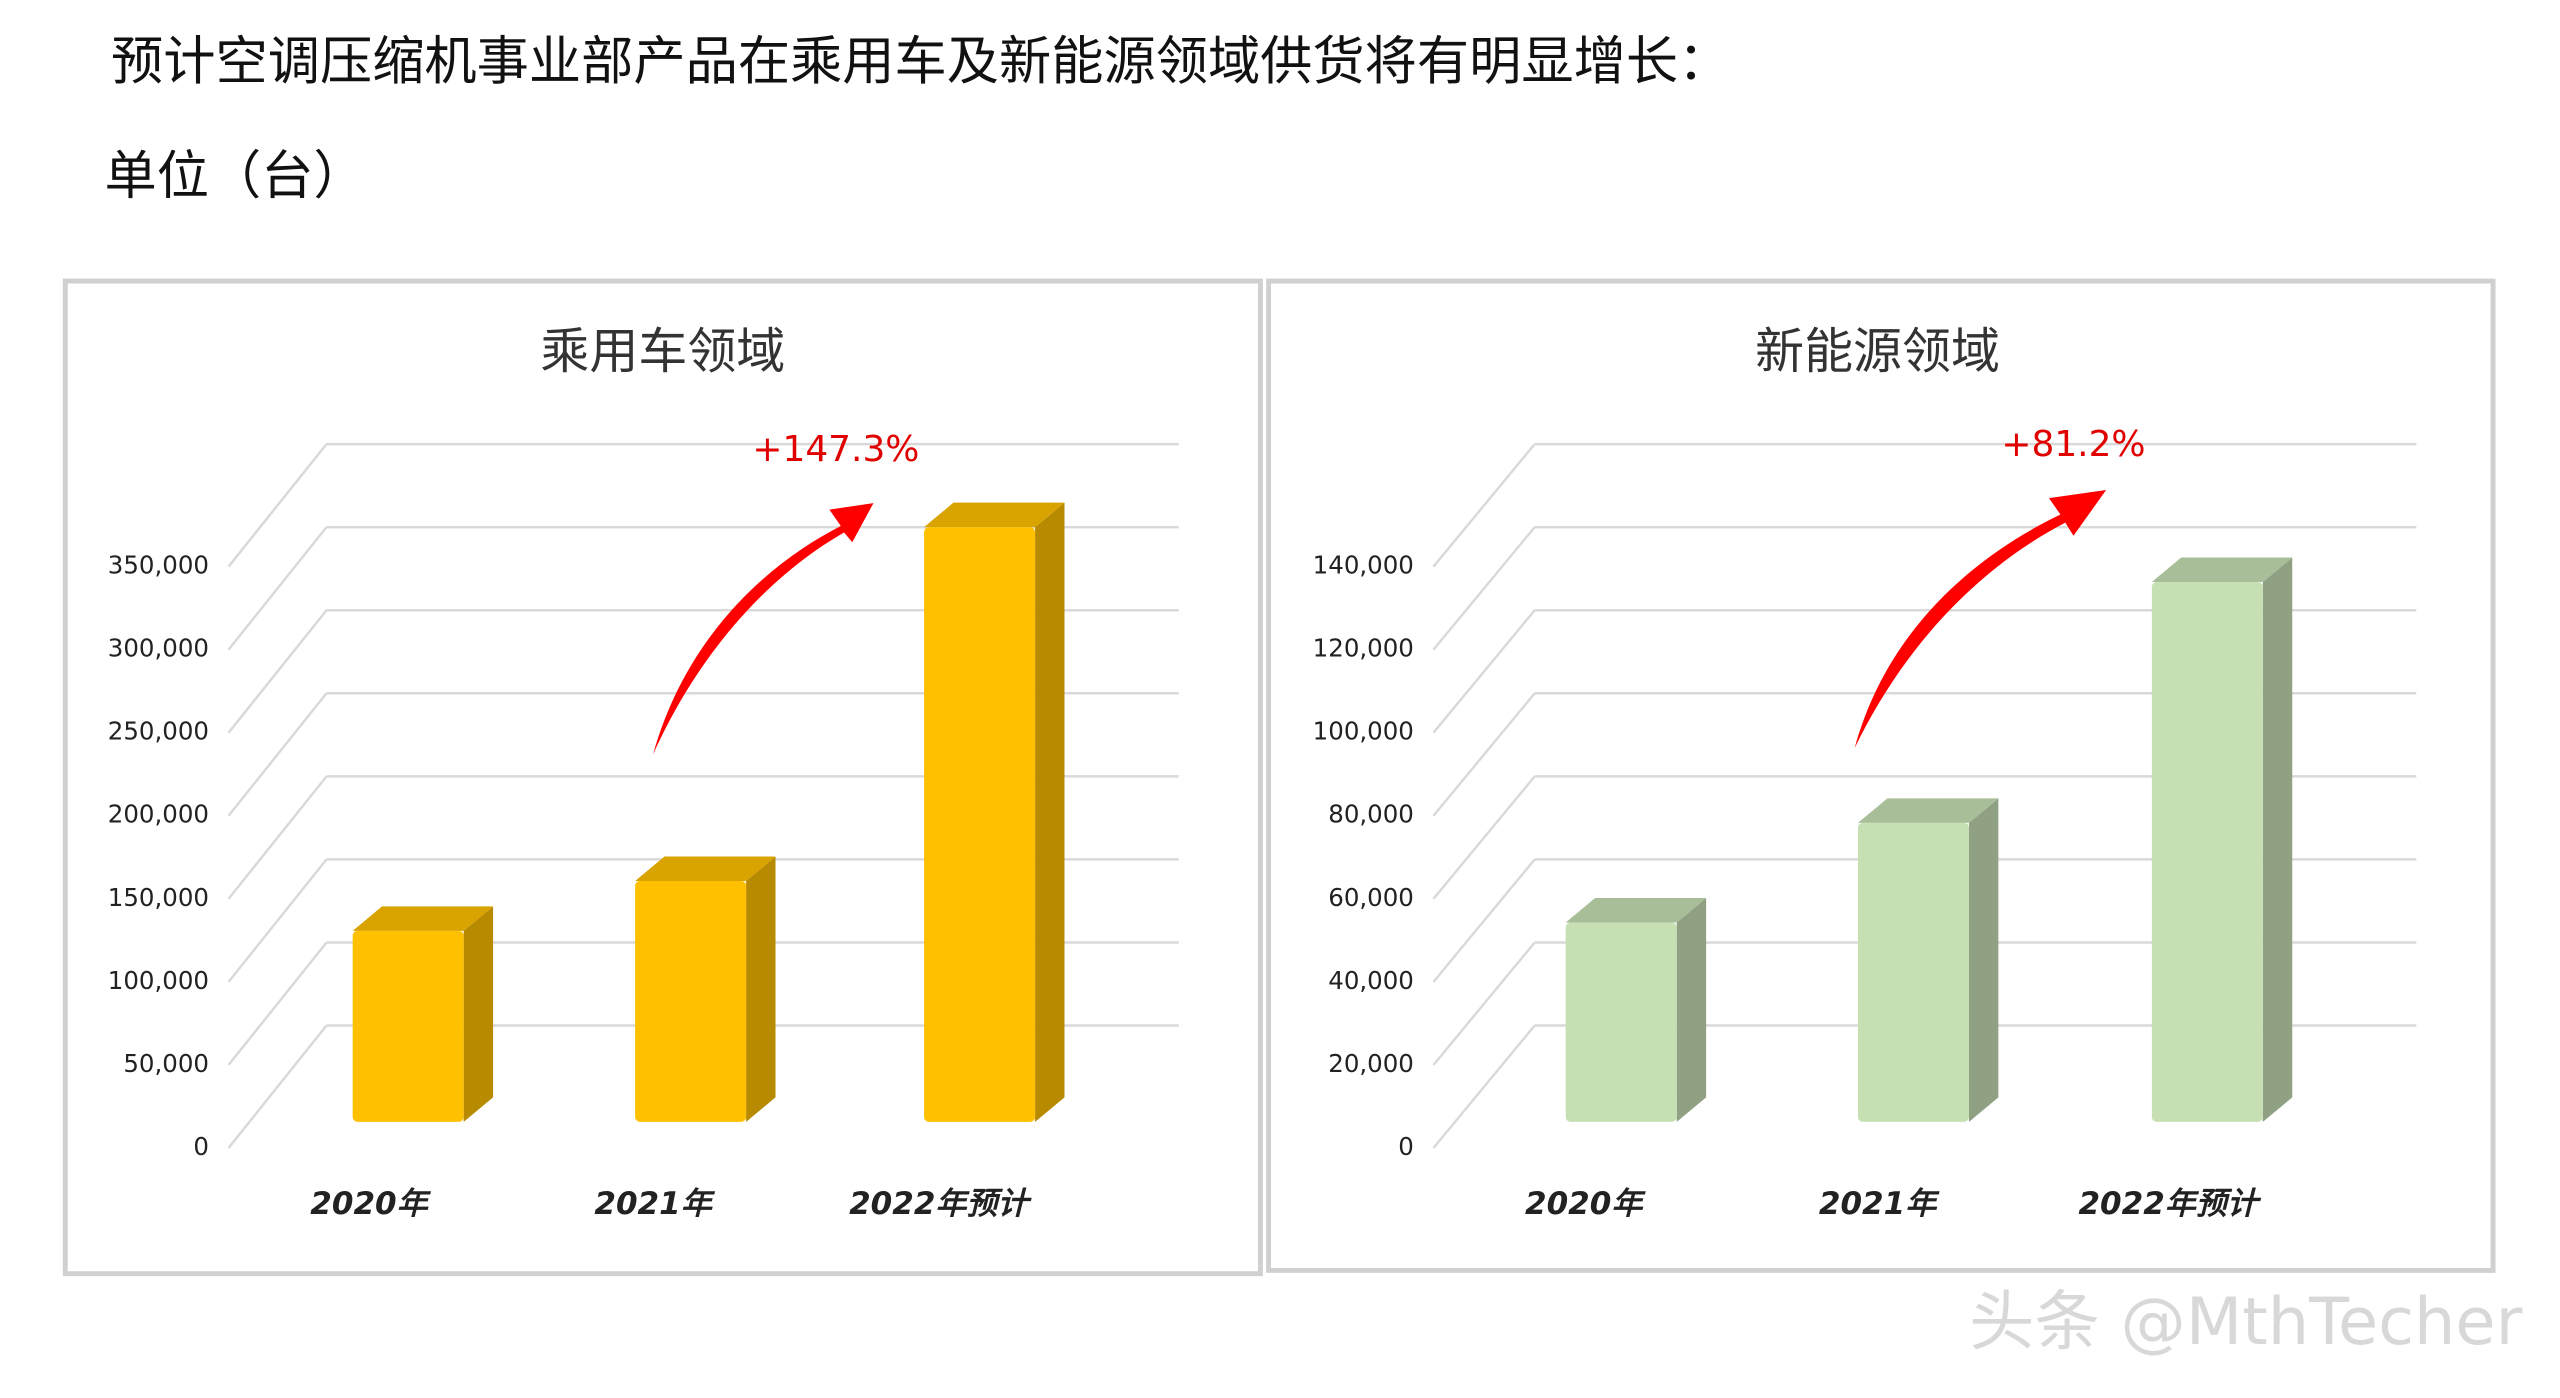 This screenshot has width=2560, height=1398. What do you see at coordinates (1363, 648) in the screenshot?
I see `y-tick-label: 120,000` at bounding box center [1363, 648].